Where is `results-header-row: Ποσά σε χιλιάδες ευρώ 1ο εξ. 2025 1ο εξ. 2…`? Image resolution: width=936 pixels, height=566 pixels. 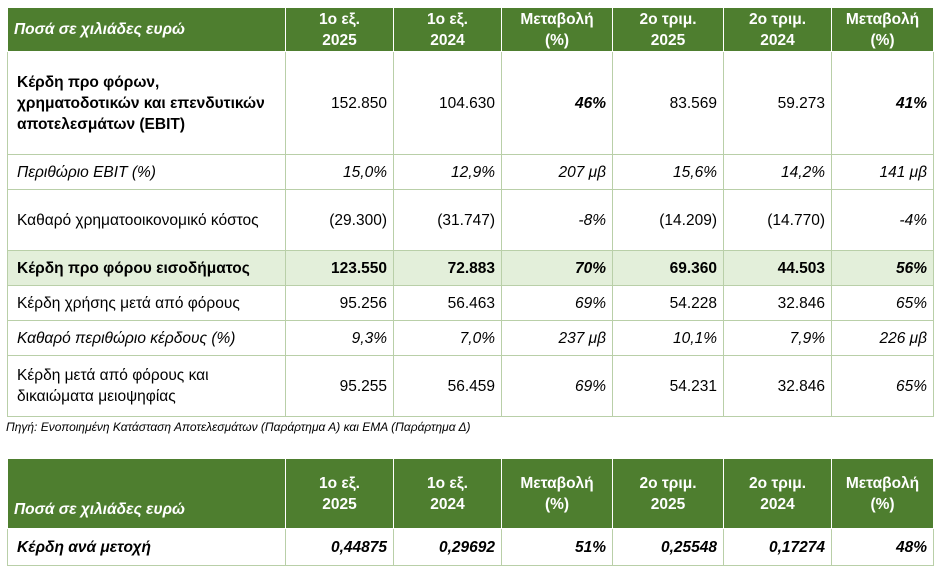
results-header-row: Ποσά σε χιλιάδες ευρώ 1ο εξ. 2025 1ο εξ. 2… is located at coordinates (470, 29).